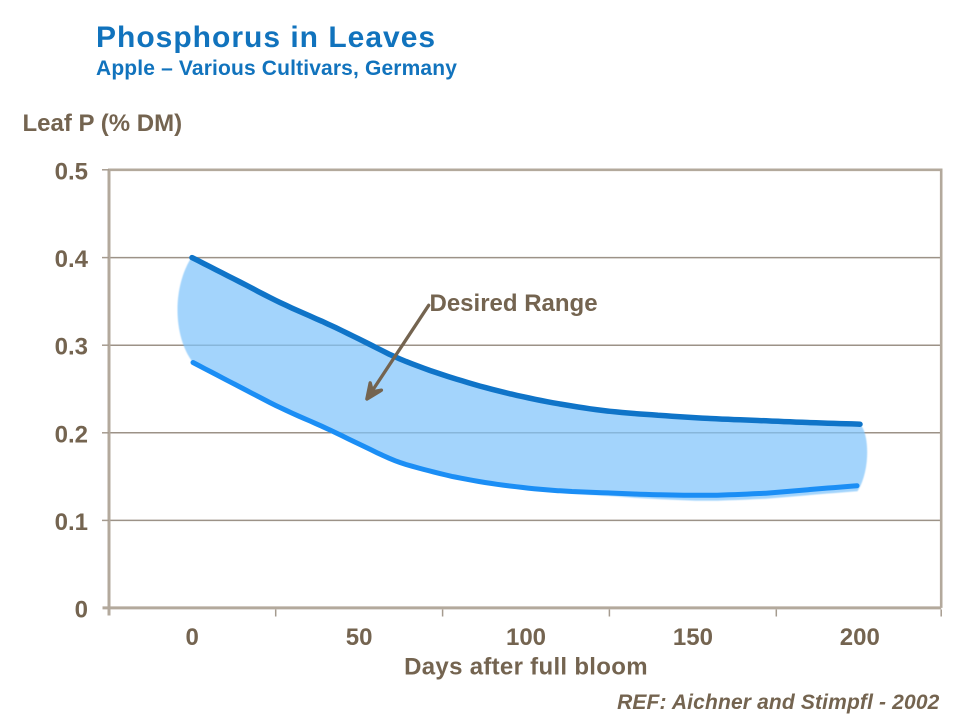 The height and width of the screenshot is (720, 960). What do you see at coordinates (778, 702) in the screenshot?
I see `svg-text:REF: Aichner and Stimpfl - 200: REF: Aichner and Stimpfl - 2002` at bounding box center [778, 702].